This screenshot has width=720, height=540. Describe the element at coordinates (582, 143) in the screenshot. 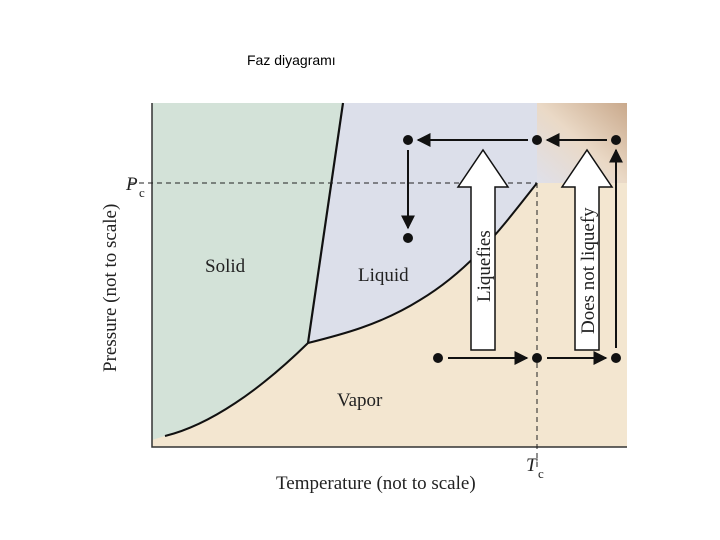

I see `supercritical-region` at that location.